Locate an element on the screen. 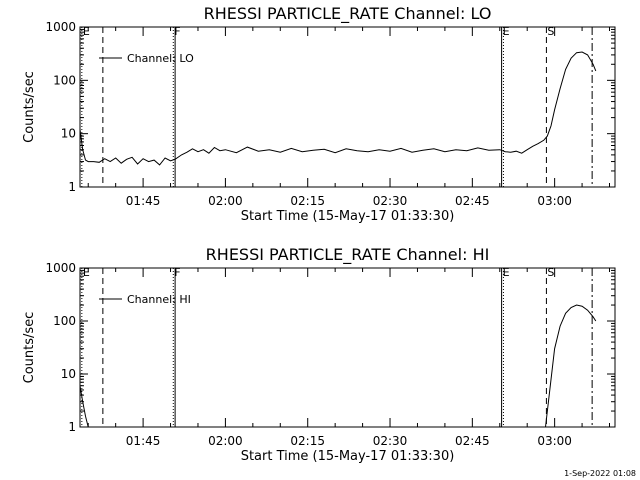 The image size is (640, 480). chart-title: RHESSI PARTICLE_RATE Channel: HI is located at coordinates (348, 255).